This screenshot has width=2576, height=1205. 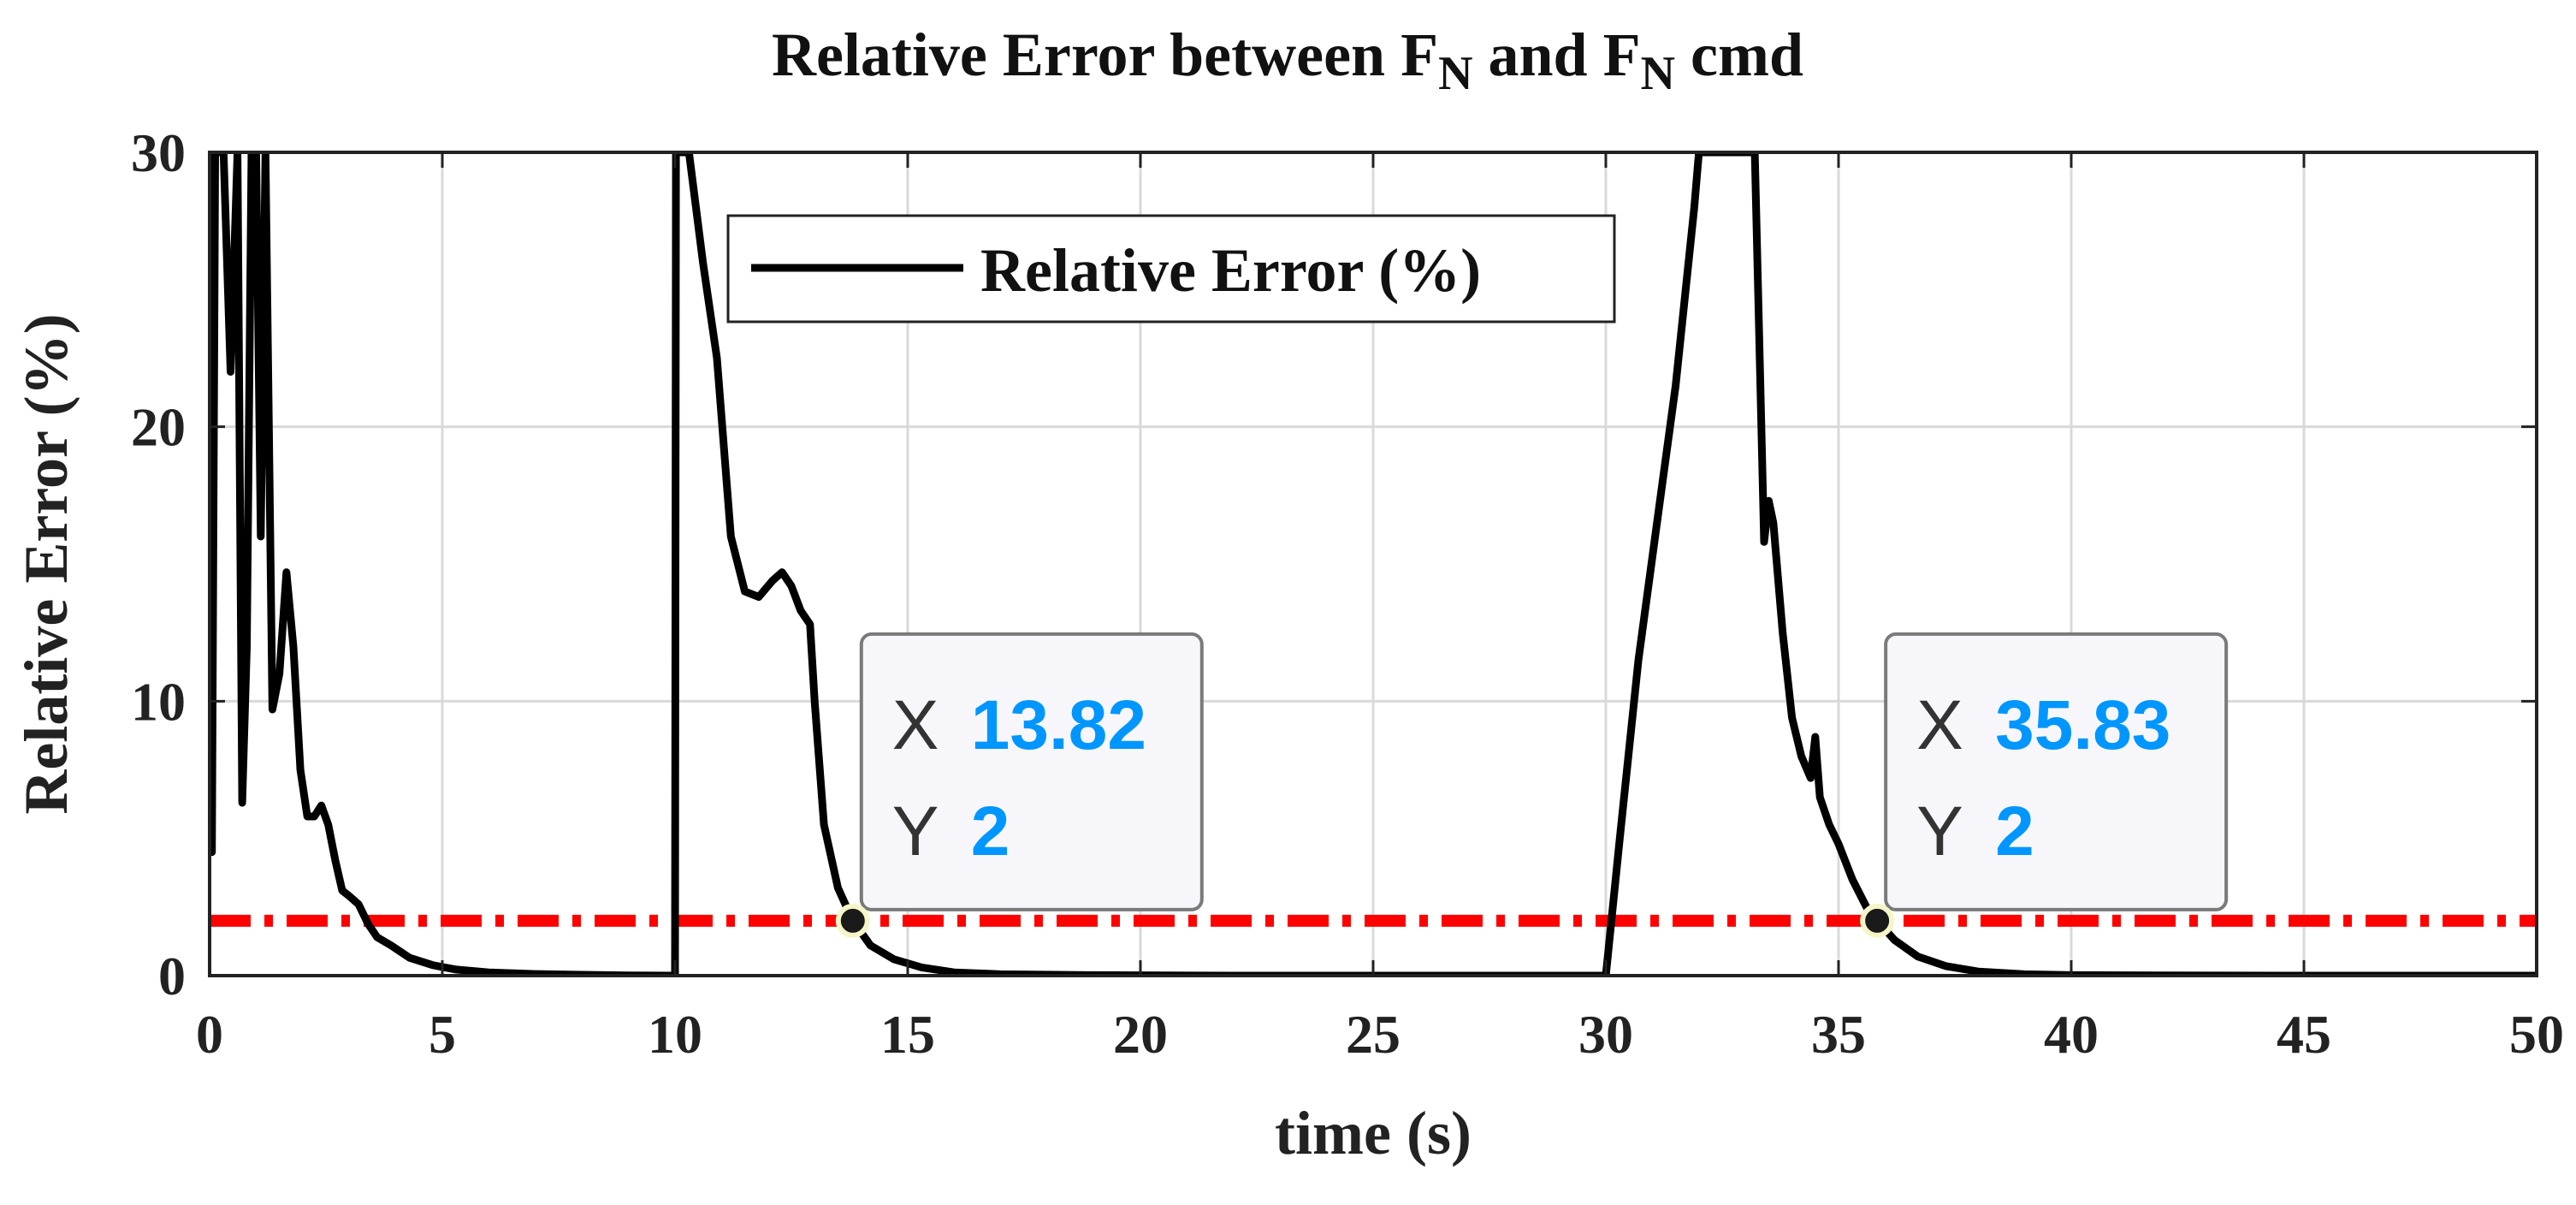 What do you see at coordinates (1557, 55) in the screenshot?
I see `title-middle: and F` at bounding box center [1557, 55].